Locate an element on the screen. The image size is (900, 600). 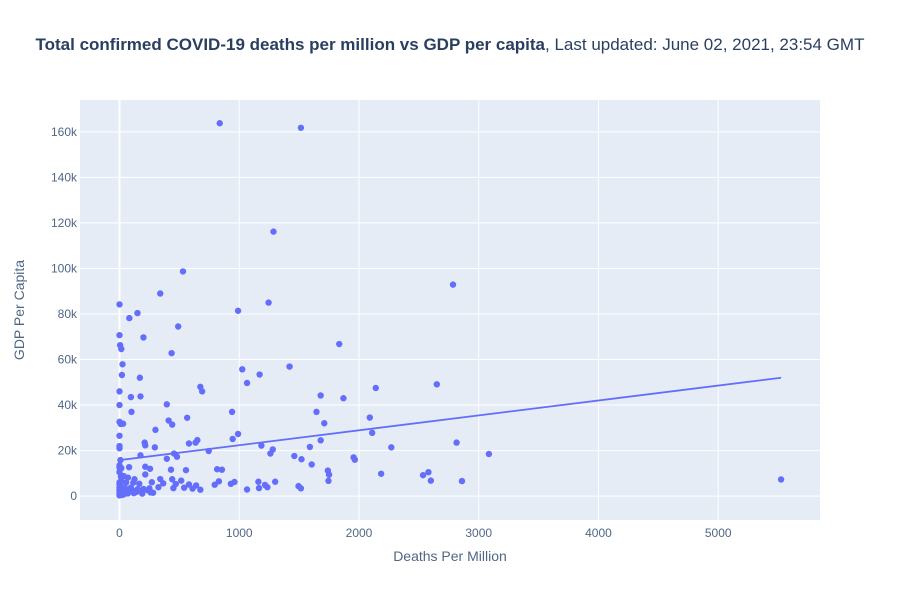
trendline-layer is located at coordinates (450, 419).